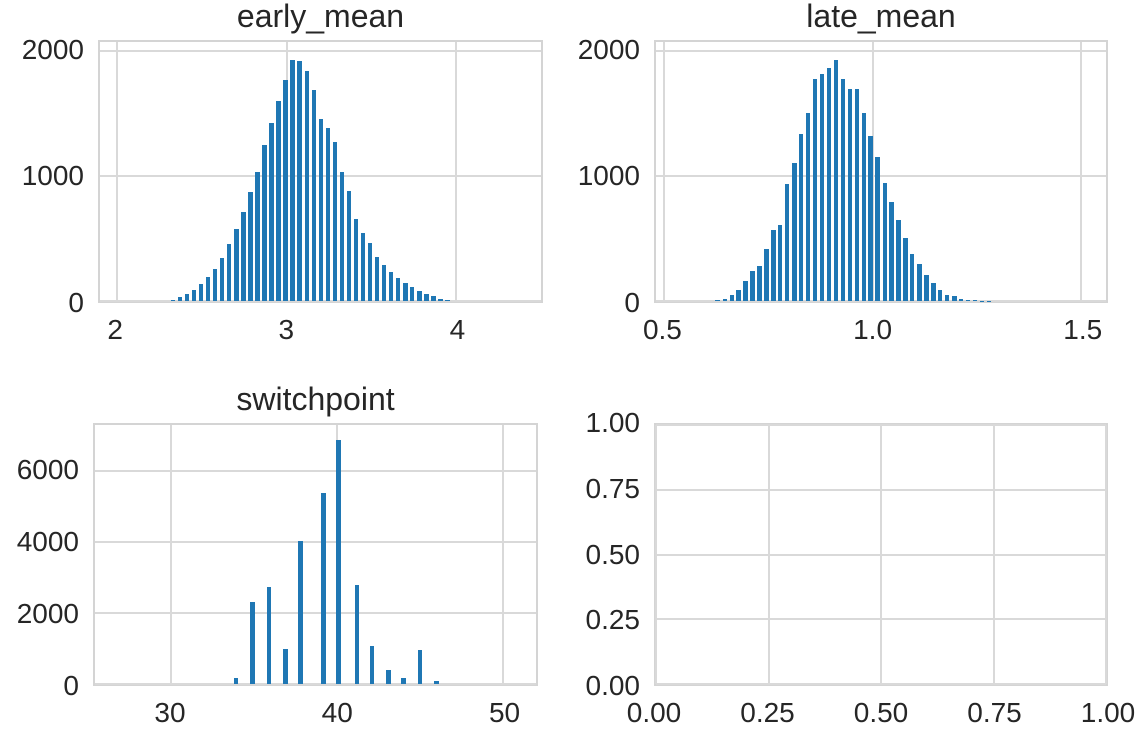  I want to click on y-tick-label: 1000, so click(608, 176).